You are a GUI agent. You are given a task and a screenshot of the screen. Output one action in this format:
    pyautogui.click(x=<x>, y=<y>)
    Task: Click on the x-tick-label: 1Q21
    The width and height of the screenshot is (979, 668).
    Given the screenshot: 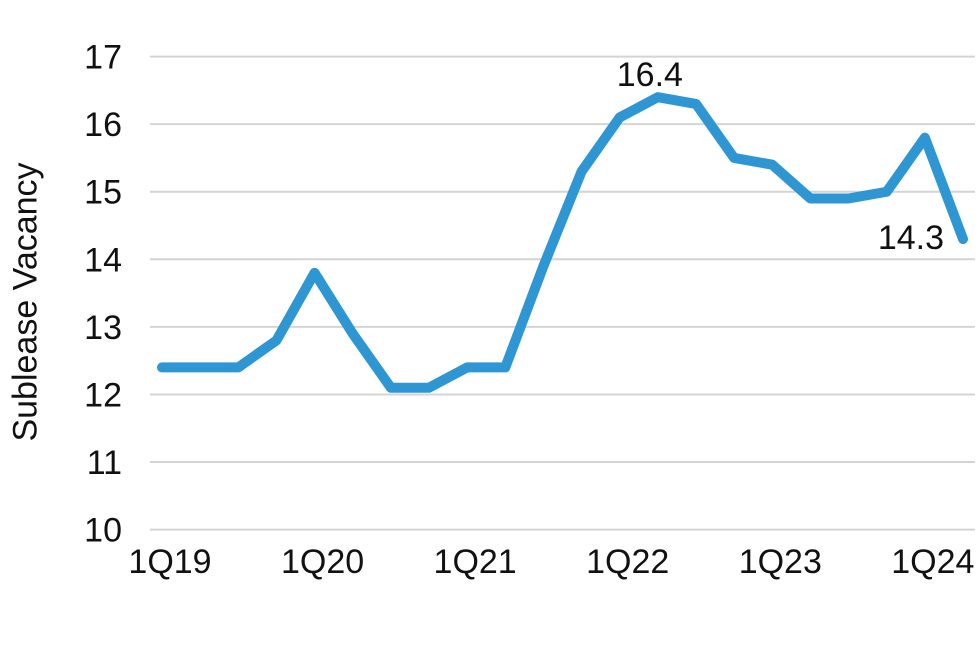 What is the action you would take?
    pyautogui.click(x=475, y=562)
    